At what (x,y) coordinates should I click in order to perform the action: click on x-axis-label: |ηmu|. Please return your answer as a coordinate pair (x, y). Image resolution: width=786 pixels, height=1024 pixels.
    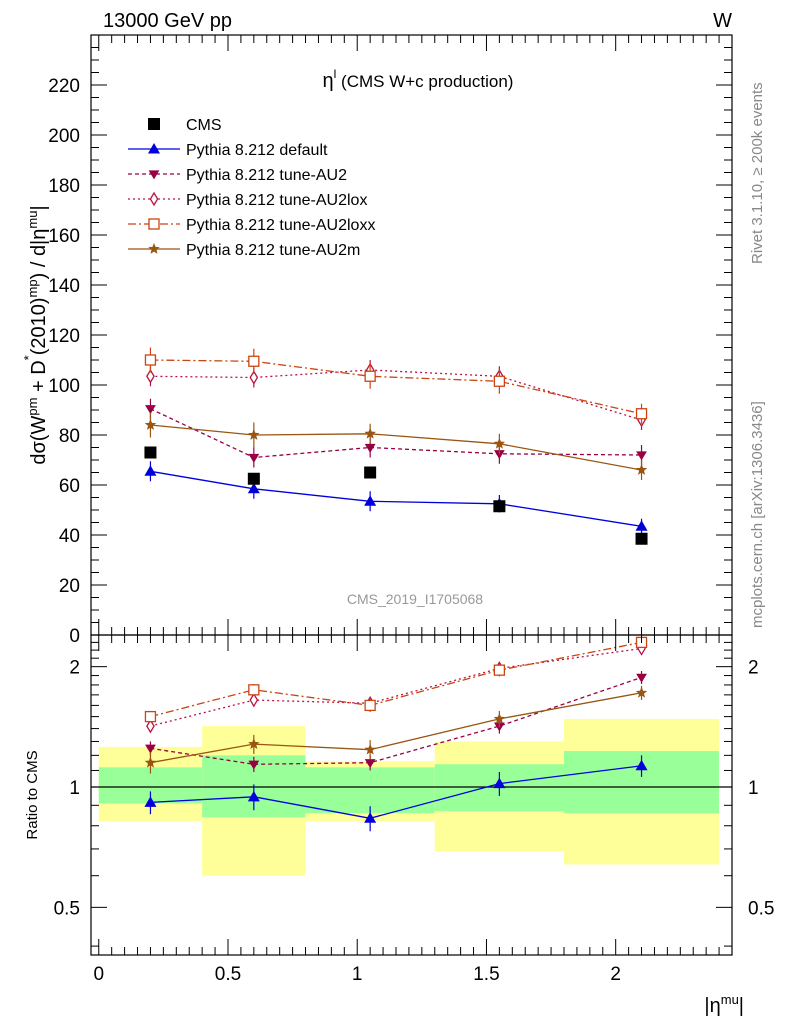
    Looking at the image, I should click on (724, 1004).